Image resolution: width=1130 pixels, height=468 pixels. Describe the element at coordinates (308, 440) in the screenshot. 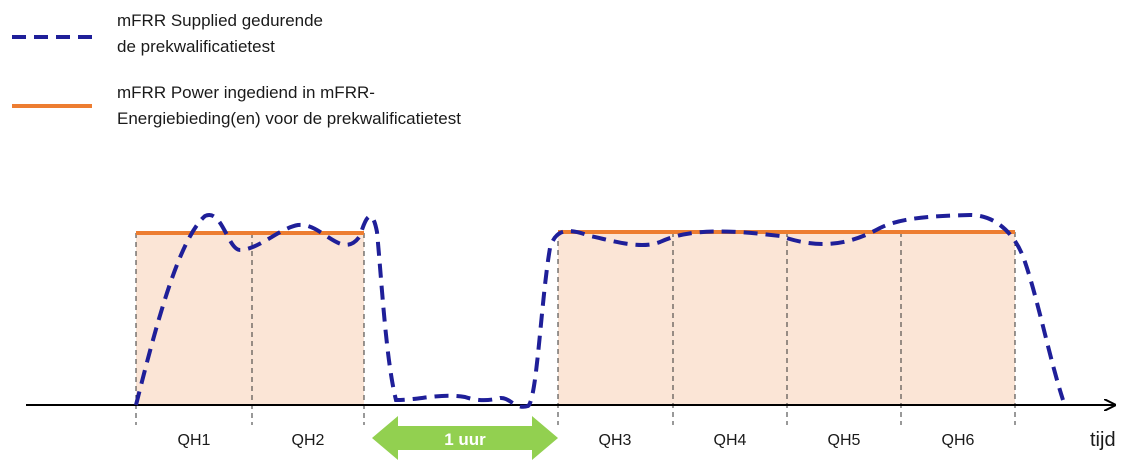

I see `interval-label-qh2: QH2` at that location.